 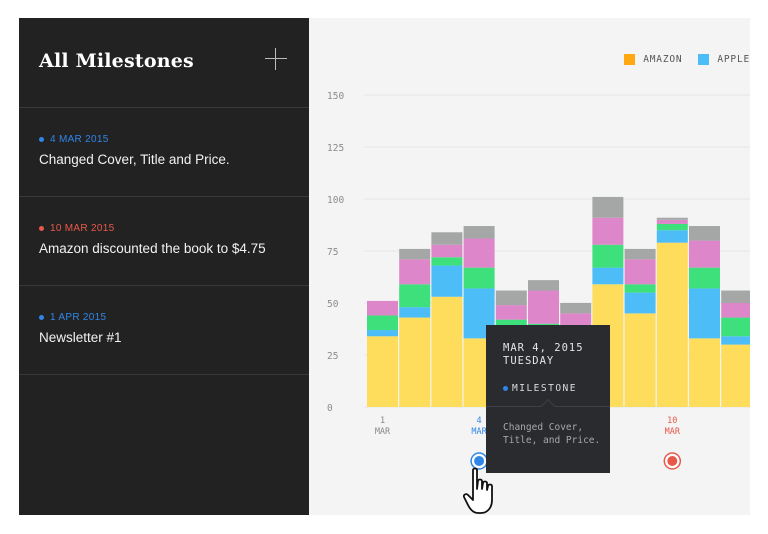 What do you see at coordinates (672, 421) in the screenshot?
I see `x-tick-day: 10` at bounding box center [672, 421].